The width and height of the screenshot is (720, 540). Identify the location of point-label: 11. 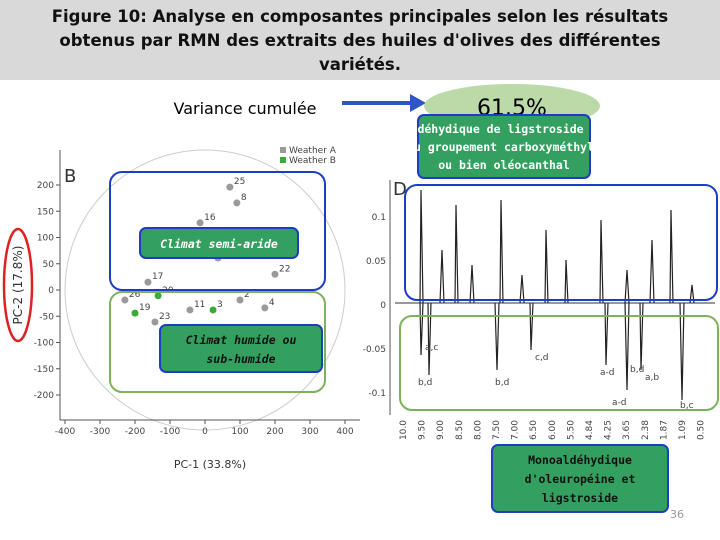
(199, 305).